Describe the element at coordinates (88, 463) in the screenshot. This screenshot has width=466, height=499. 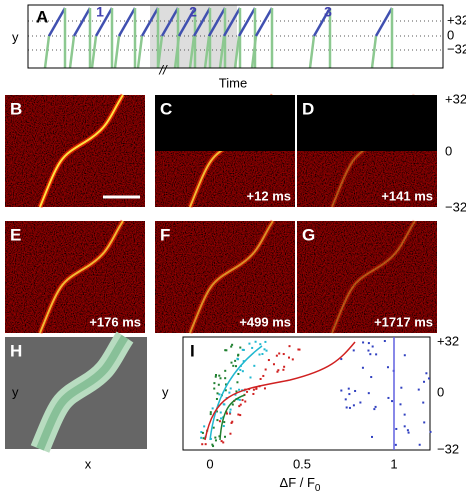
I see `x-label: x` at that location.